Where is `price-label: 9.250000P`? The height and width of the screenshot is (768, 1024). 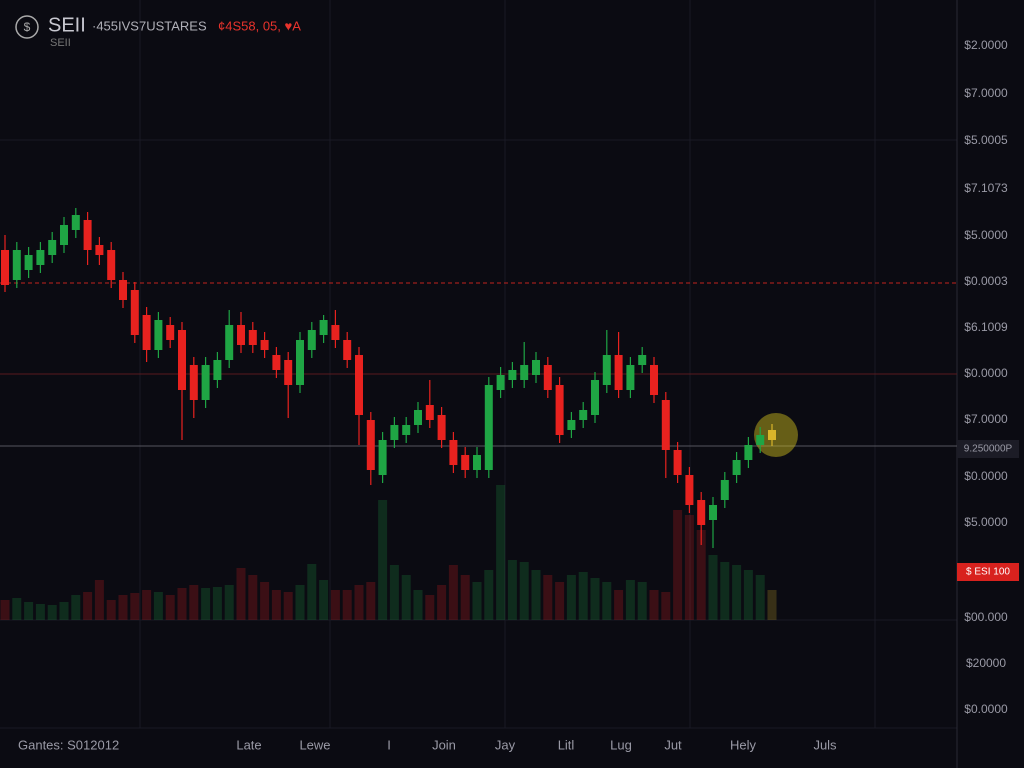
price-label: 9.250000P is located at coordinates (988, 449).